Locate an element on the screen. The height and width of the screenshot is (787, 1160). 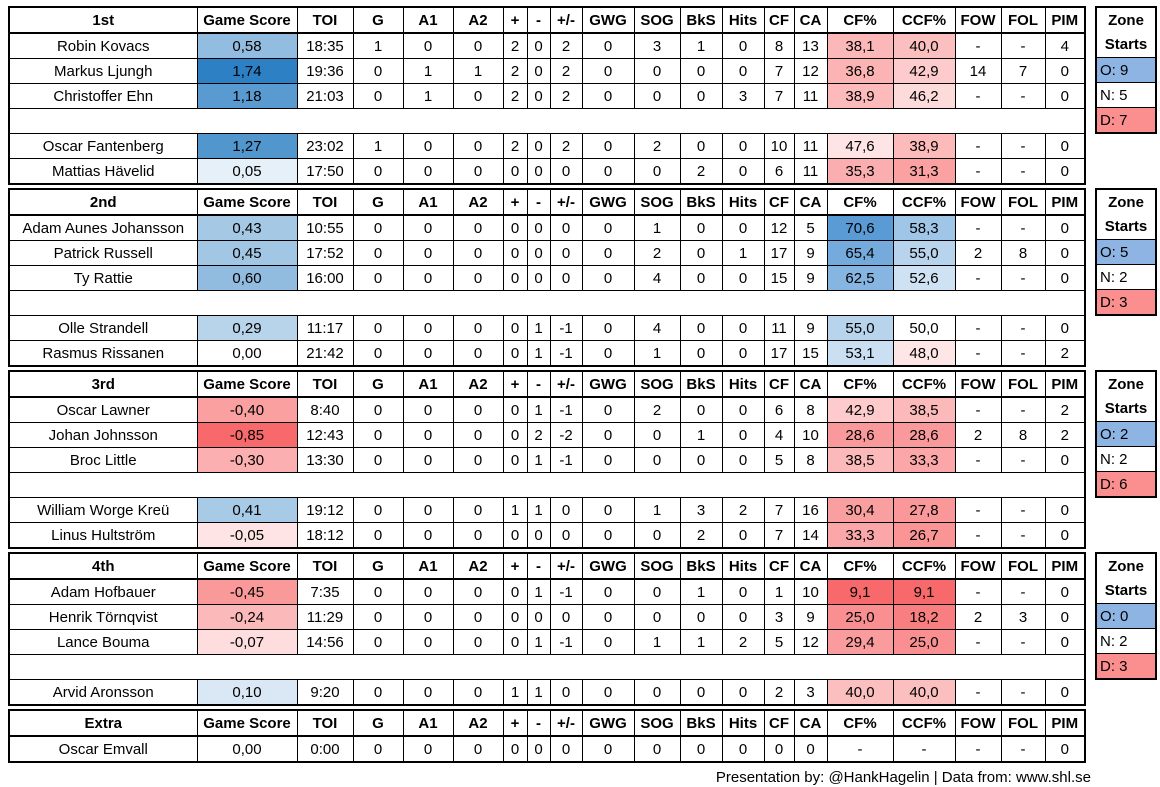
zone-neutral-starts-row: N: 5 is located at coordinates (1126, 95).